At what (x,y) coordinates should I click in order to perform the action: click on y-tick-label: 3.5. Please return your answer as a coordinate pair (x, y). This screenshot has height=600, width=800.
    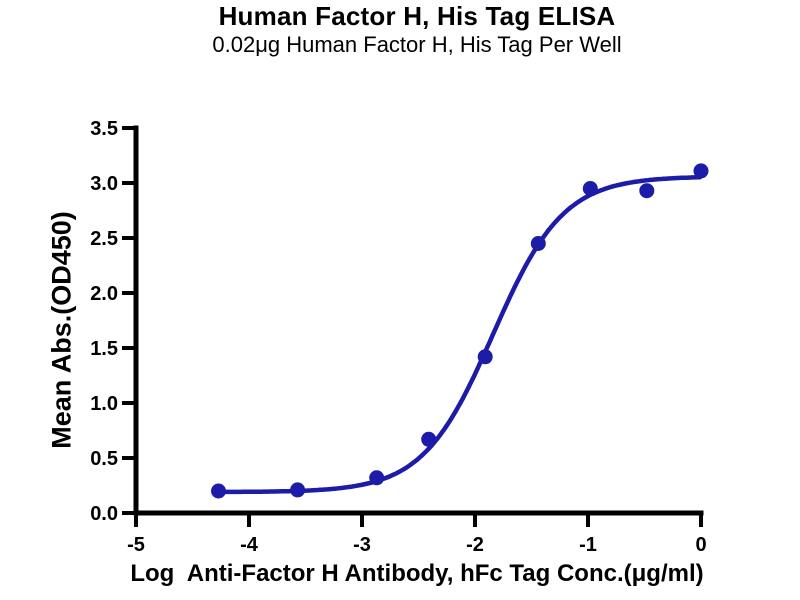
    Looking at the image, I should click on (104, 129).